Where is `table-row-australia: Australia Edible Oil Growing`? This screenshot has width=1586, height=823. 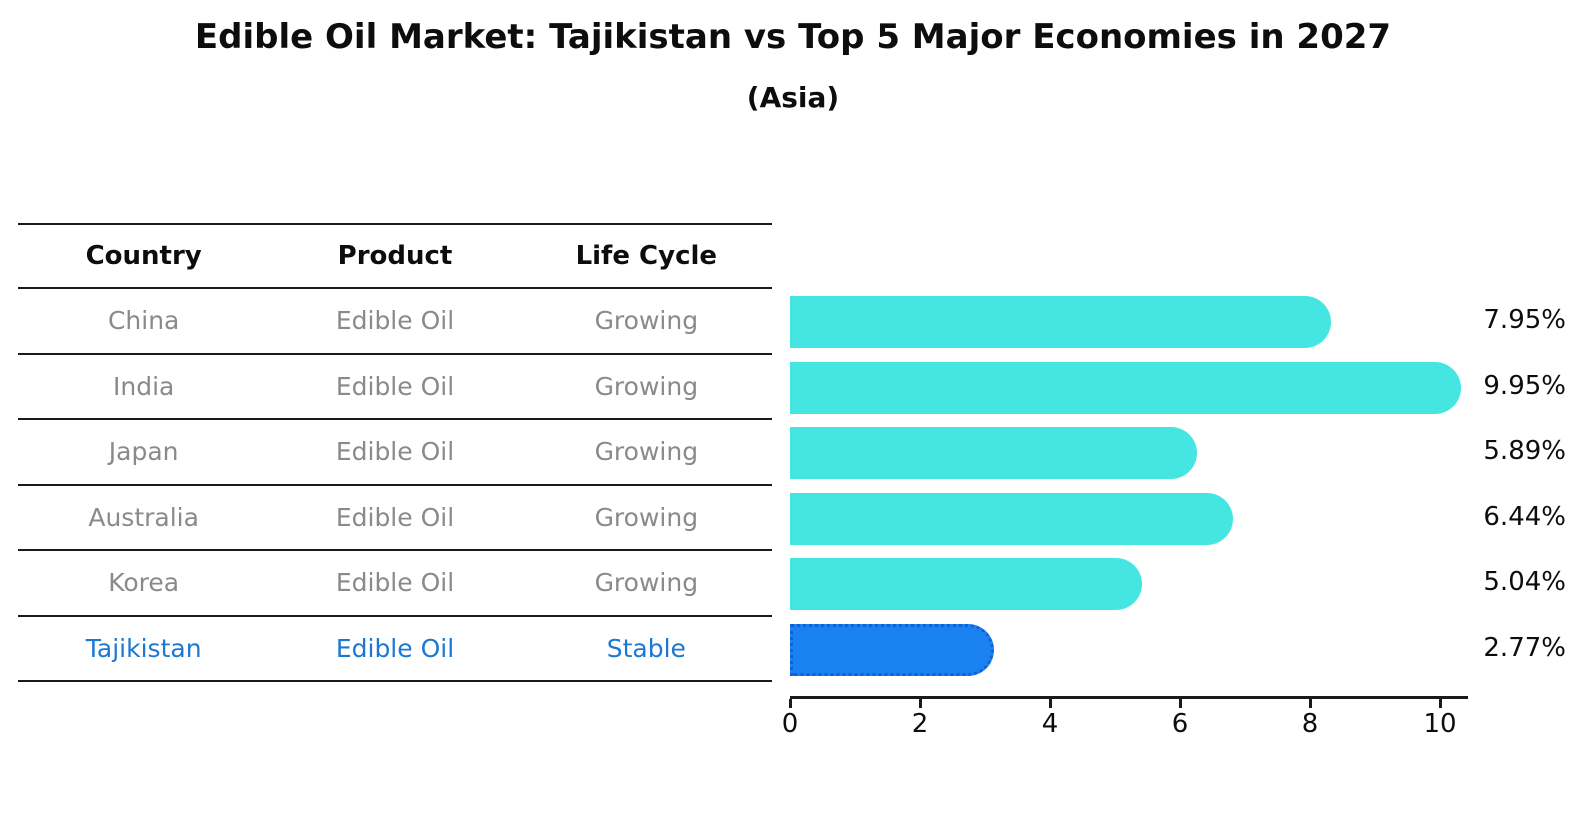
table-row-australia: Australia Edible Oil Growing is located at coordinates (395, 518).